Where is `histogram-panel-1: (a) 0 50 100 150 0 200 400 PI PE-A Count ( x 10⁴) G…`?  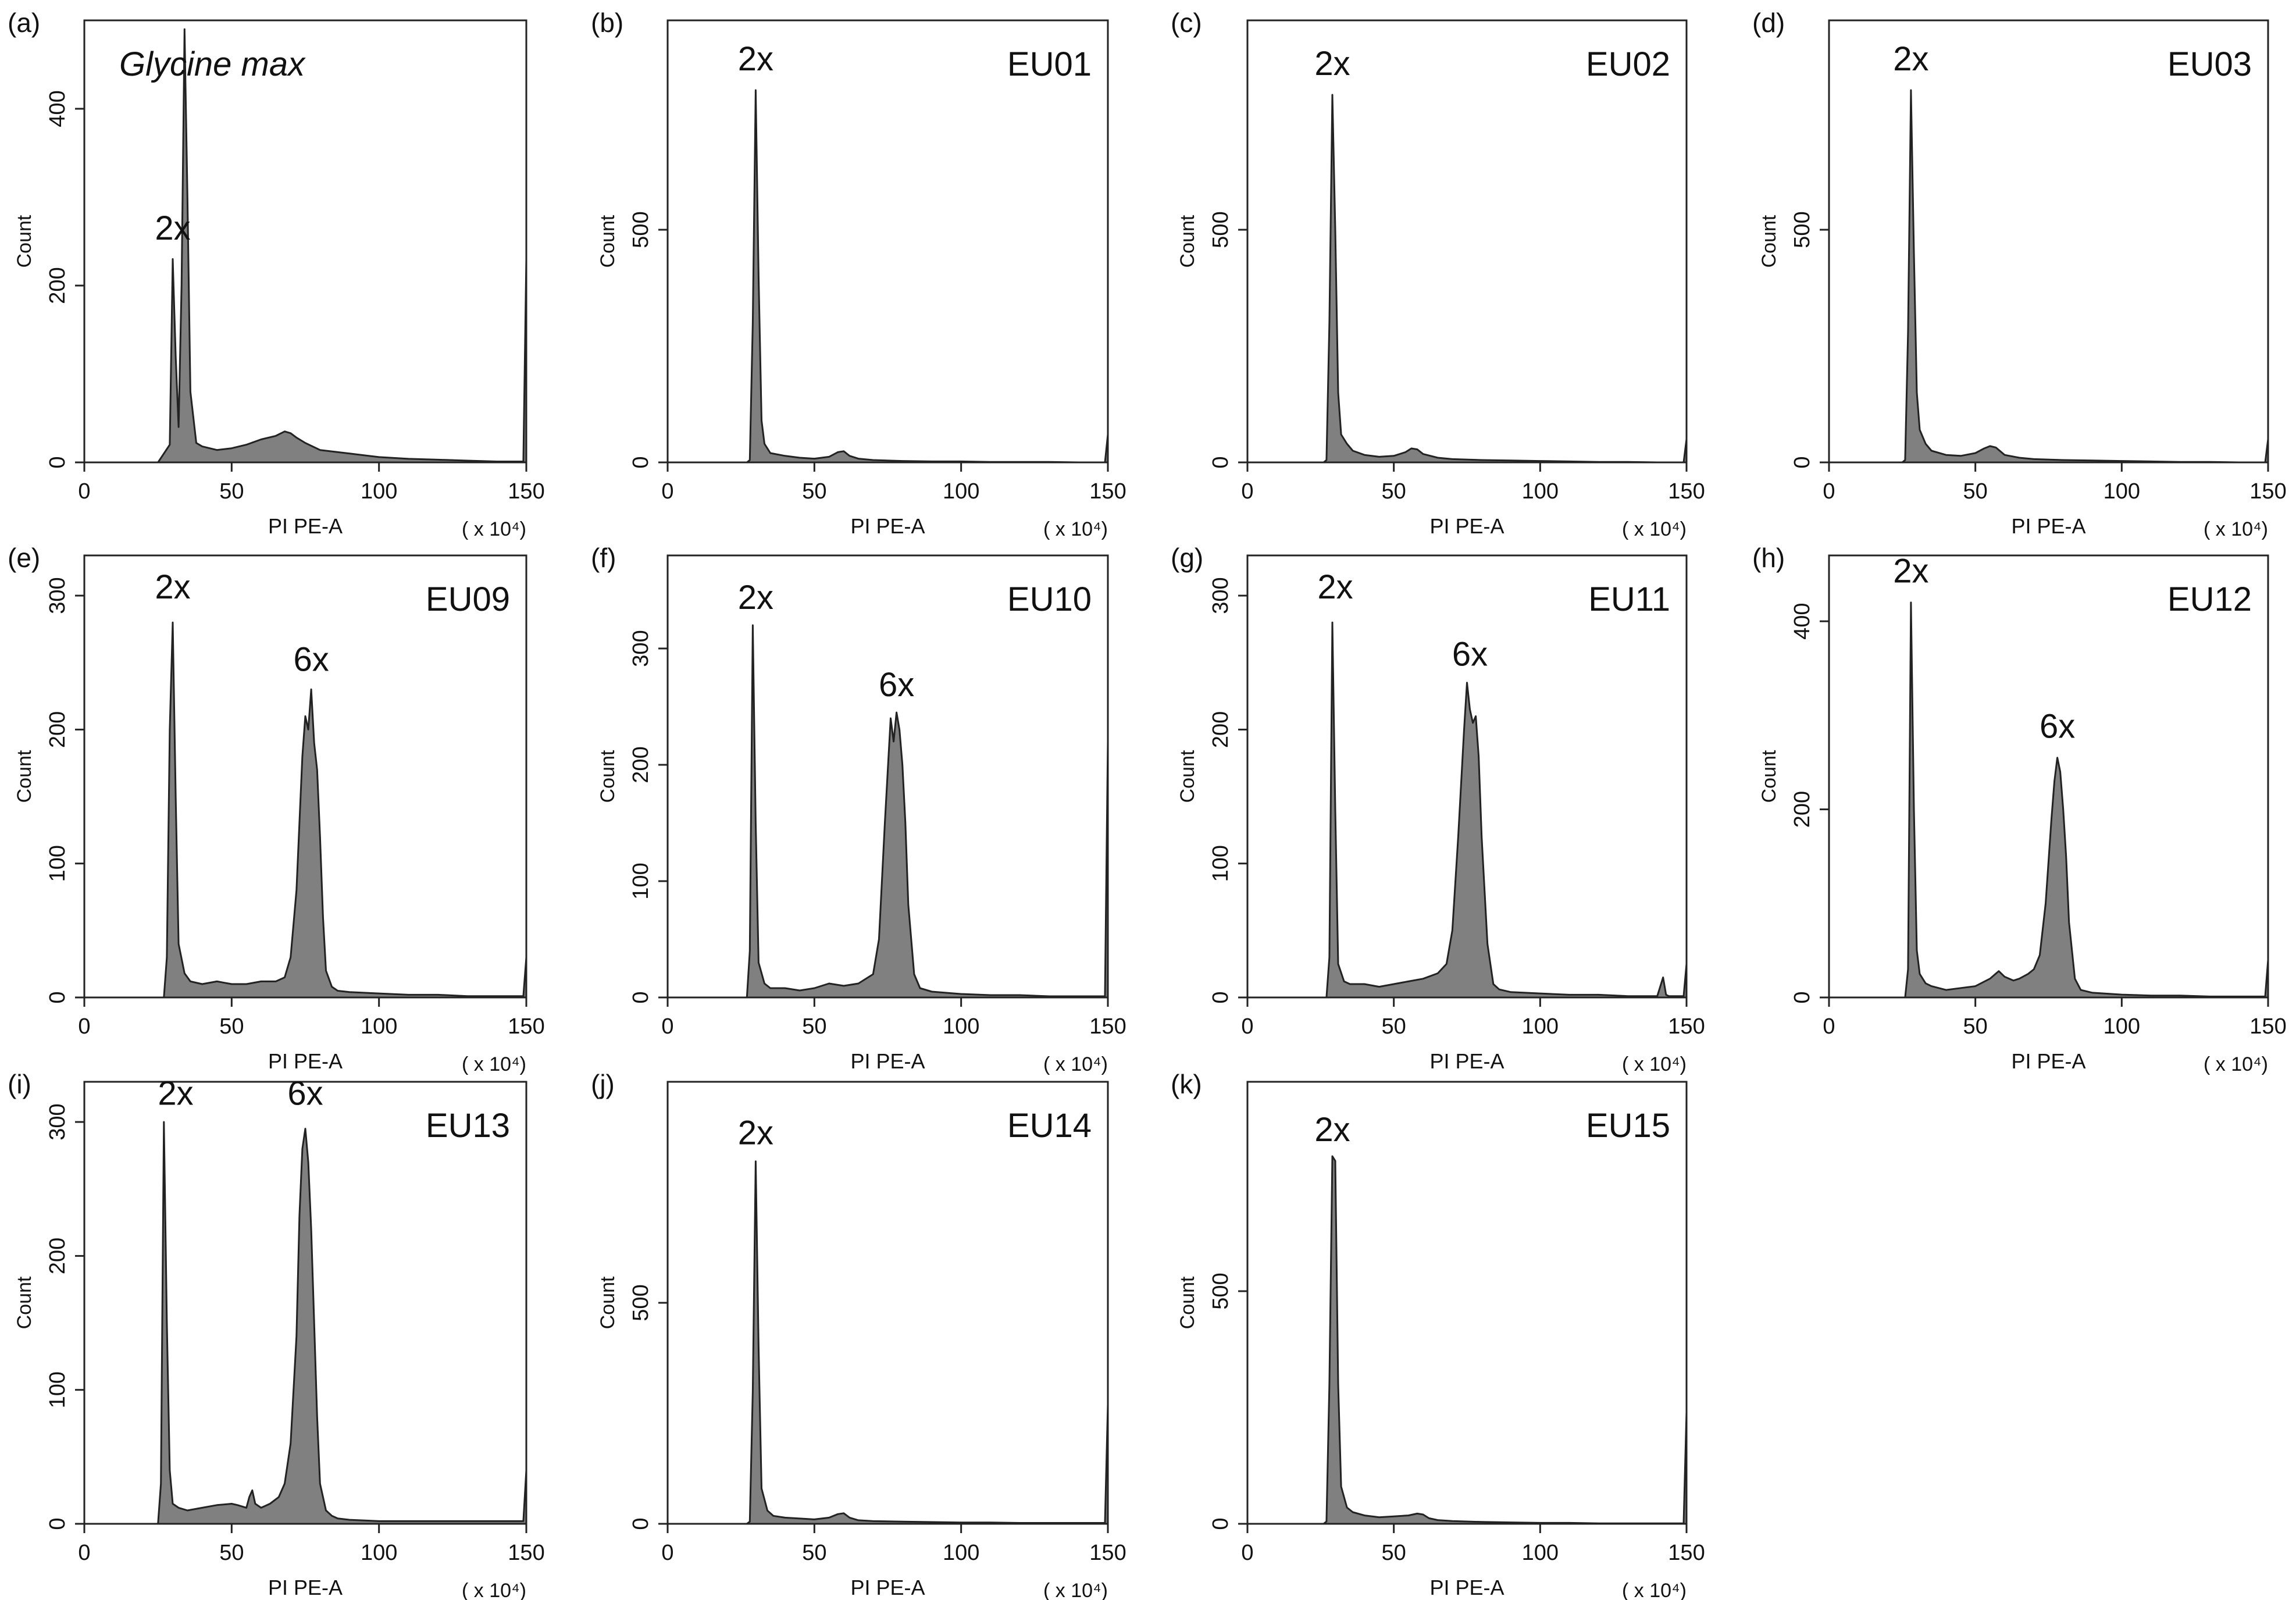 histogram-panel-1: (a) 0 50 100 150 0 200 400 PI PE-A Count ( x 10⁴) G… is located at coordinates (276, 274).